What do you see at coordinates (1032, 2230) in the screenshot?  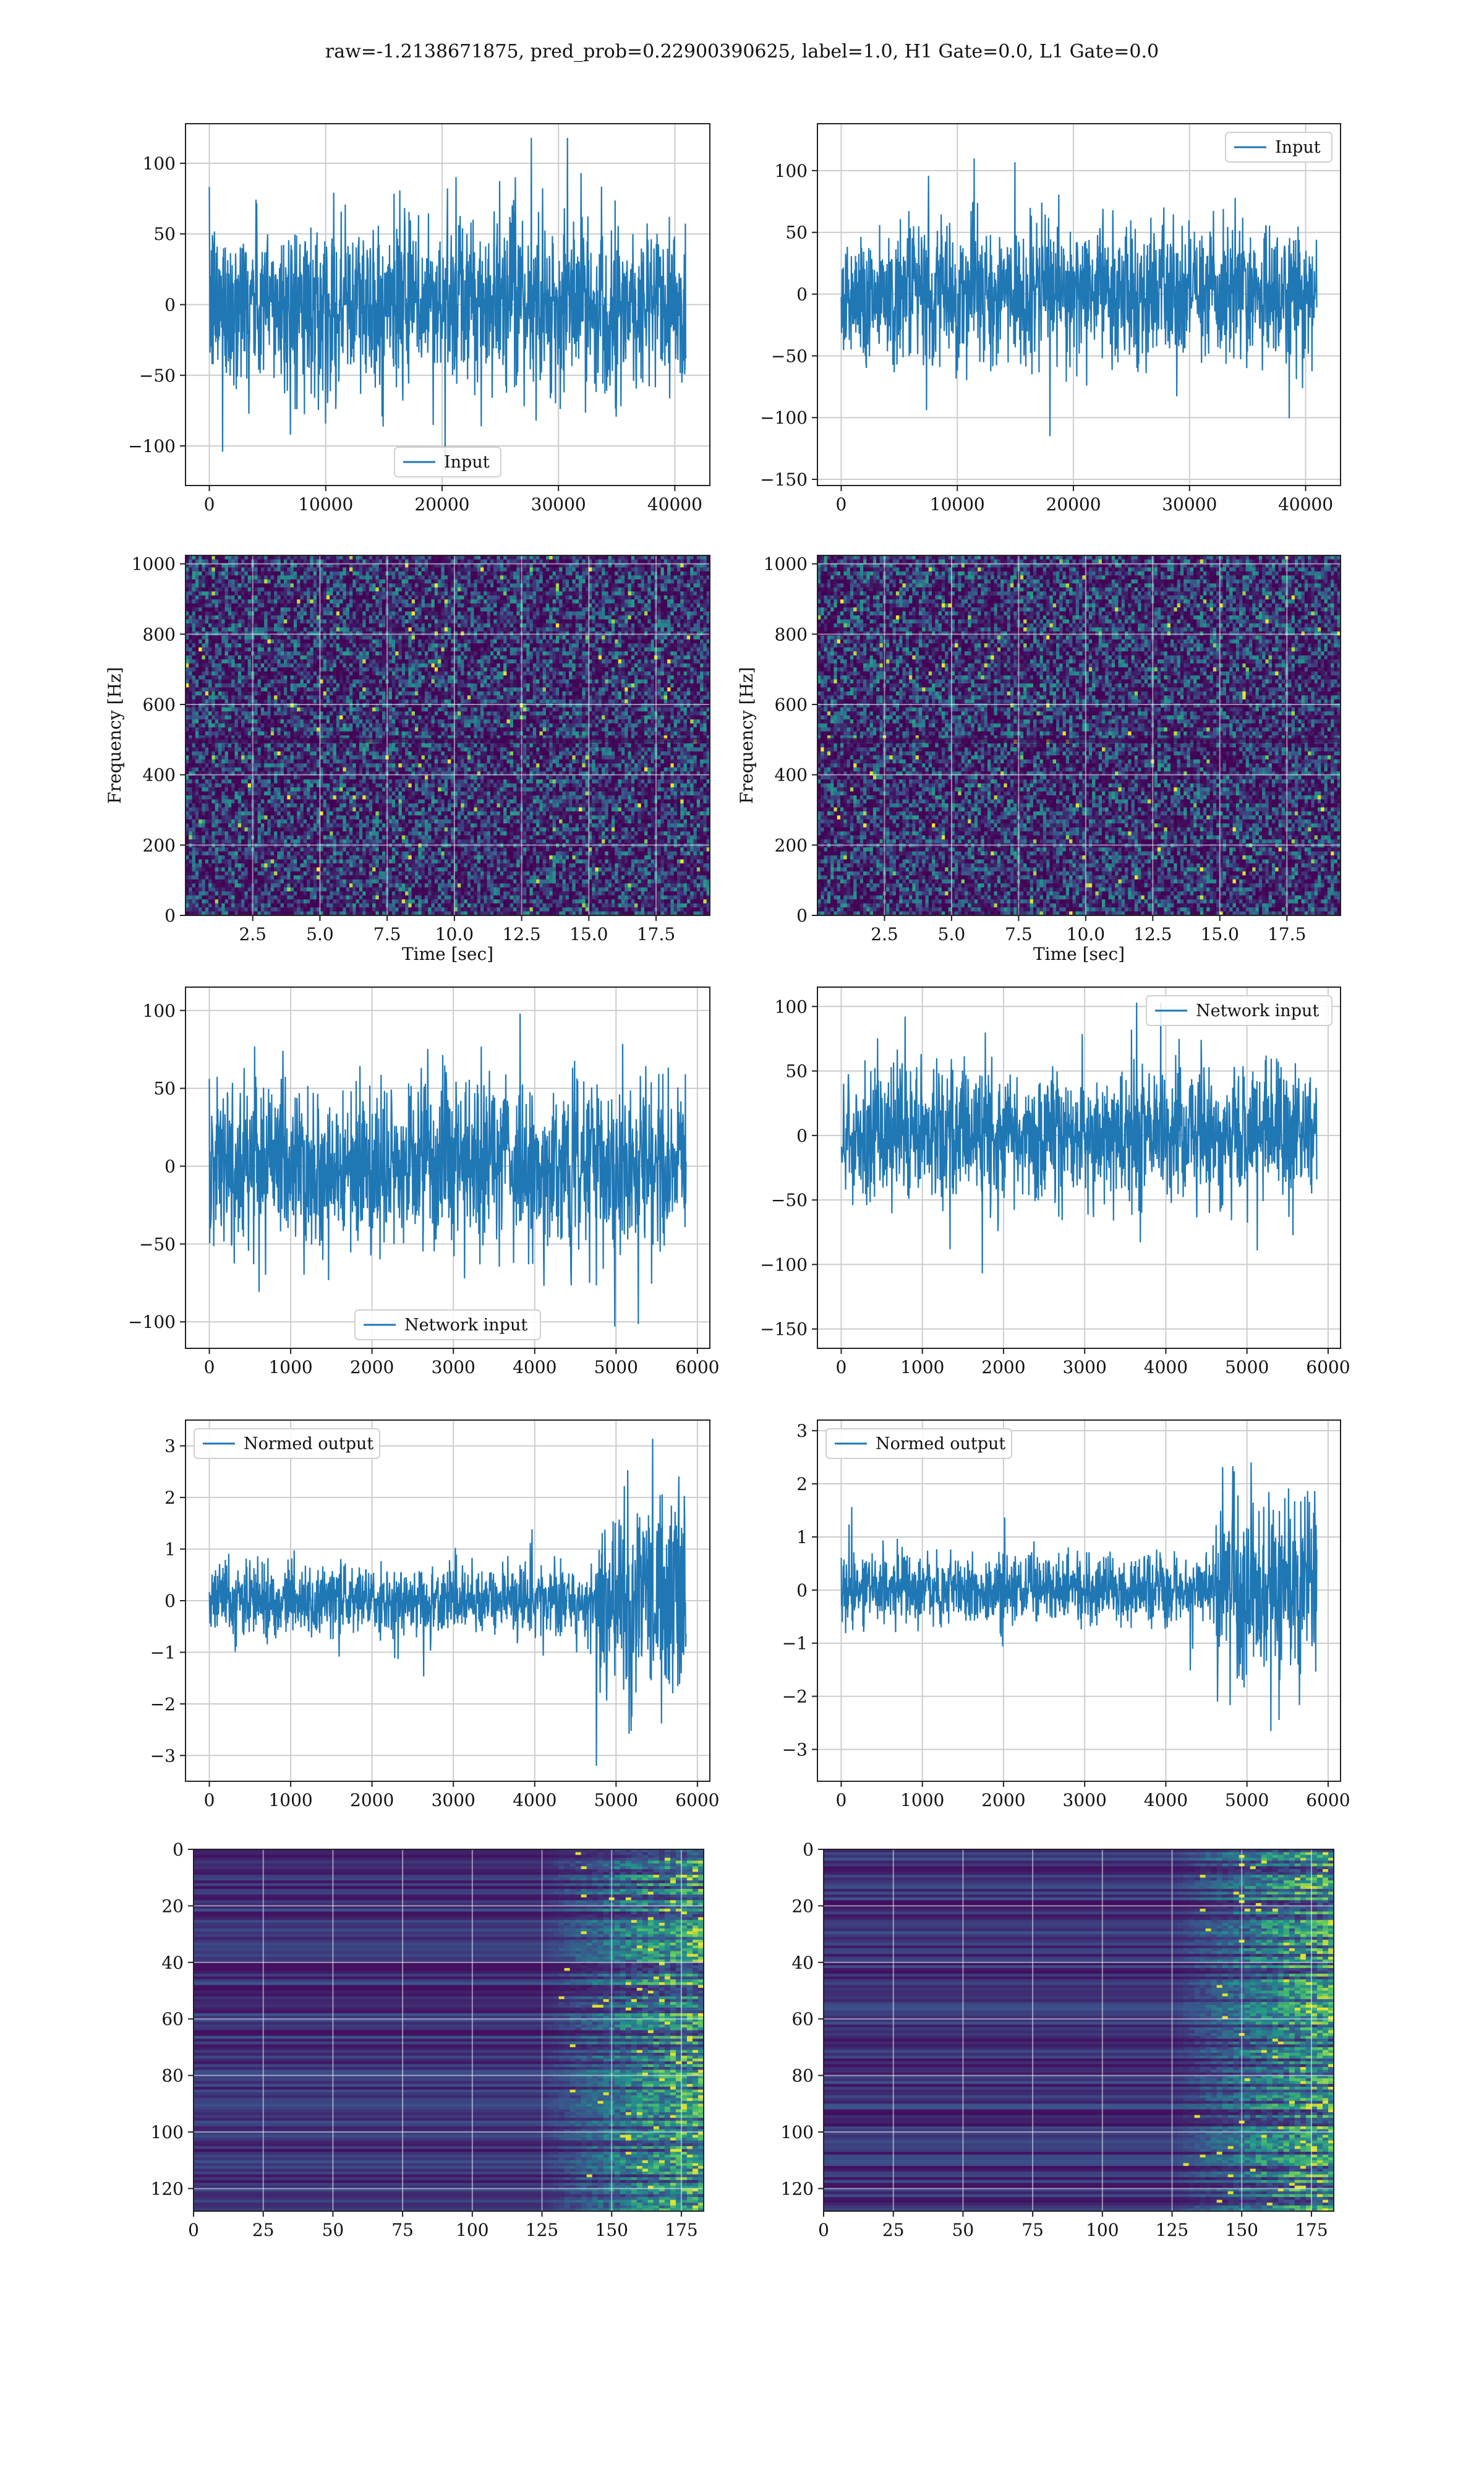 I see `x-tick-label: 75` at bounding box center [1032, 2230].